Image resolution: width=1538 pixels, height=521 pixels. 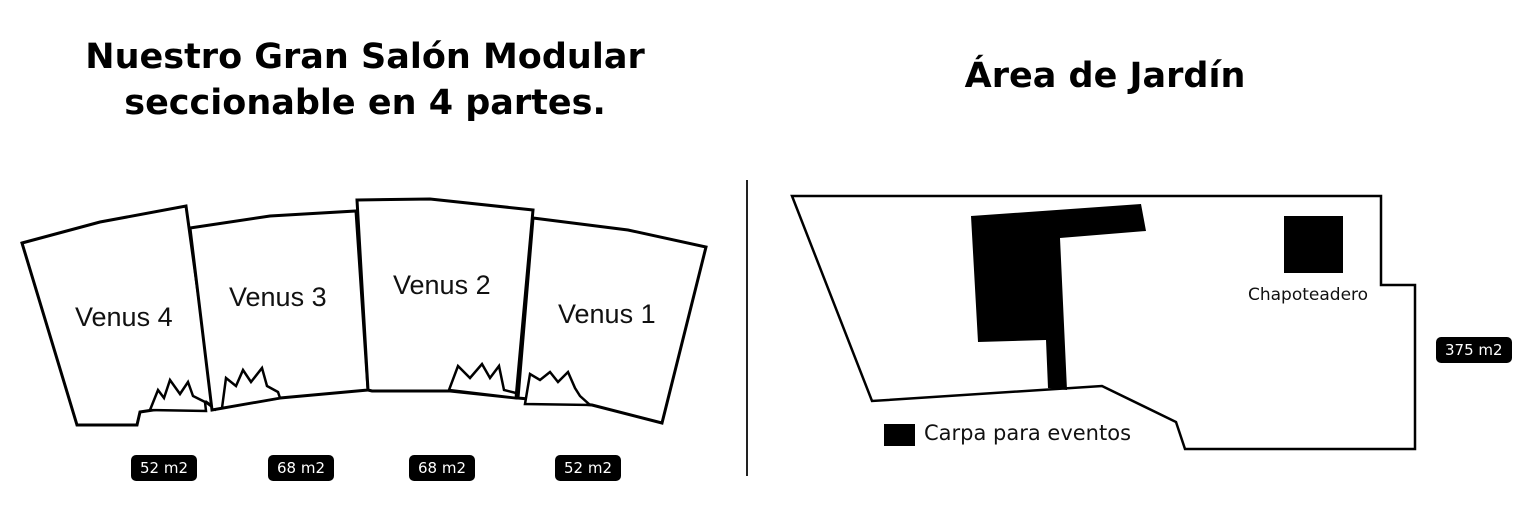 What do you see at coordinates (124, 317) in the screenshot?
I see `room-label-venus-4: Venus 4` at bounding box center [124, 317].